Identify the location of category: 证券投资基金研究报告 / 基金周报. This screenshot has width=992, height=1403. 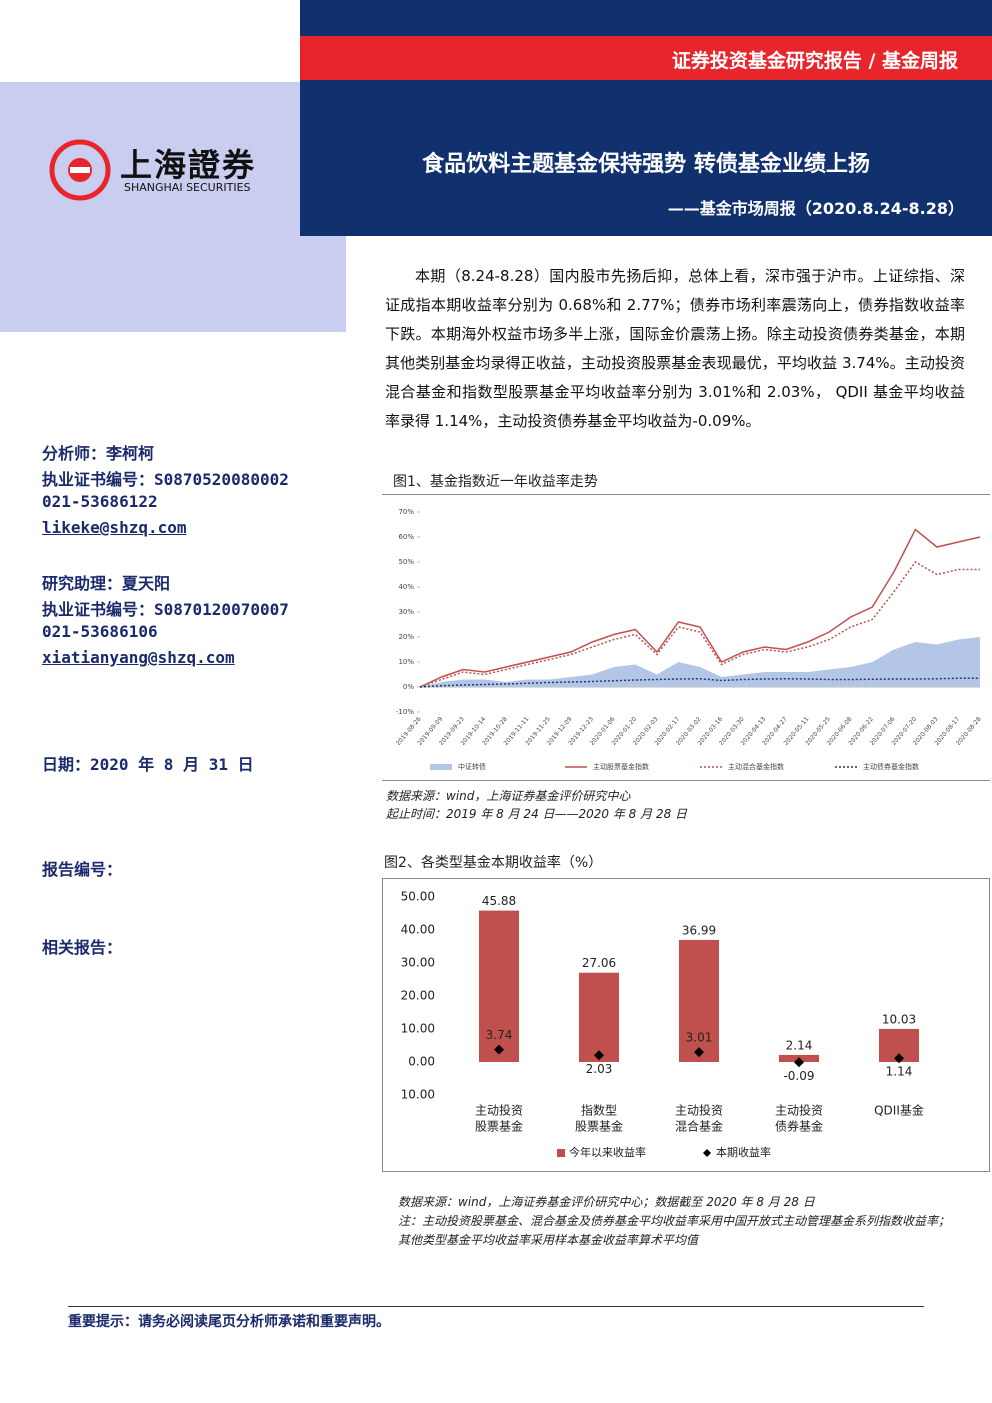
(814, 61).